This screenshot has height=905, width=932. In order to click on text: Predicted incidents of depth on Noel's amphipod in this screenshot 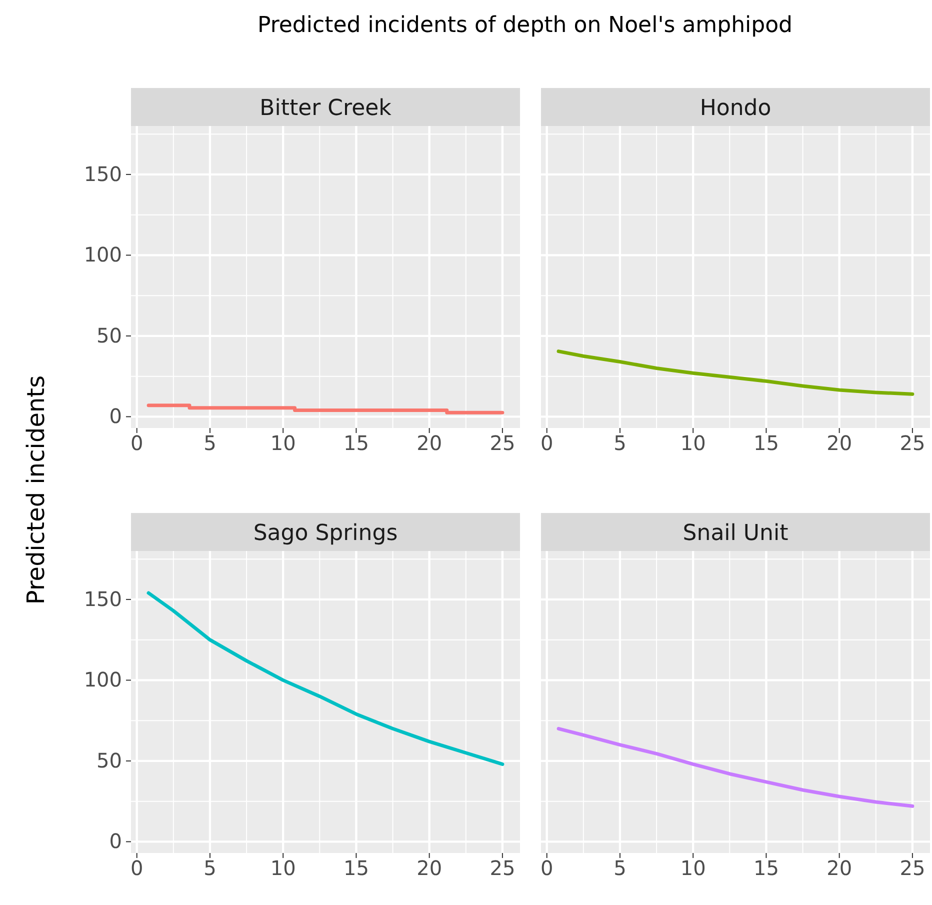, I will do `click(525, 25)`.